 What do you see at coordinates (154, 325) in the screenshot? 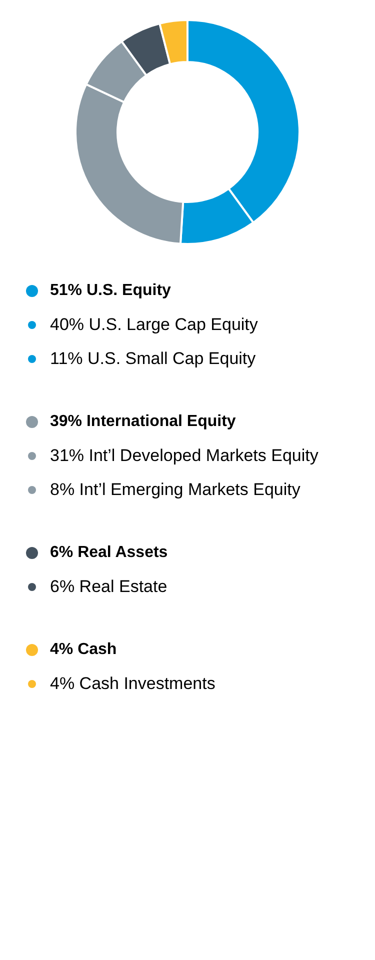
I see `legend-label: 40% U.S. Large Cap Equity` at bounding box center [154, 325].